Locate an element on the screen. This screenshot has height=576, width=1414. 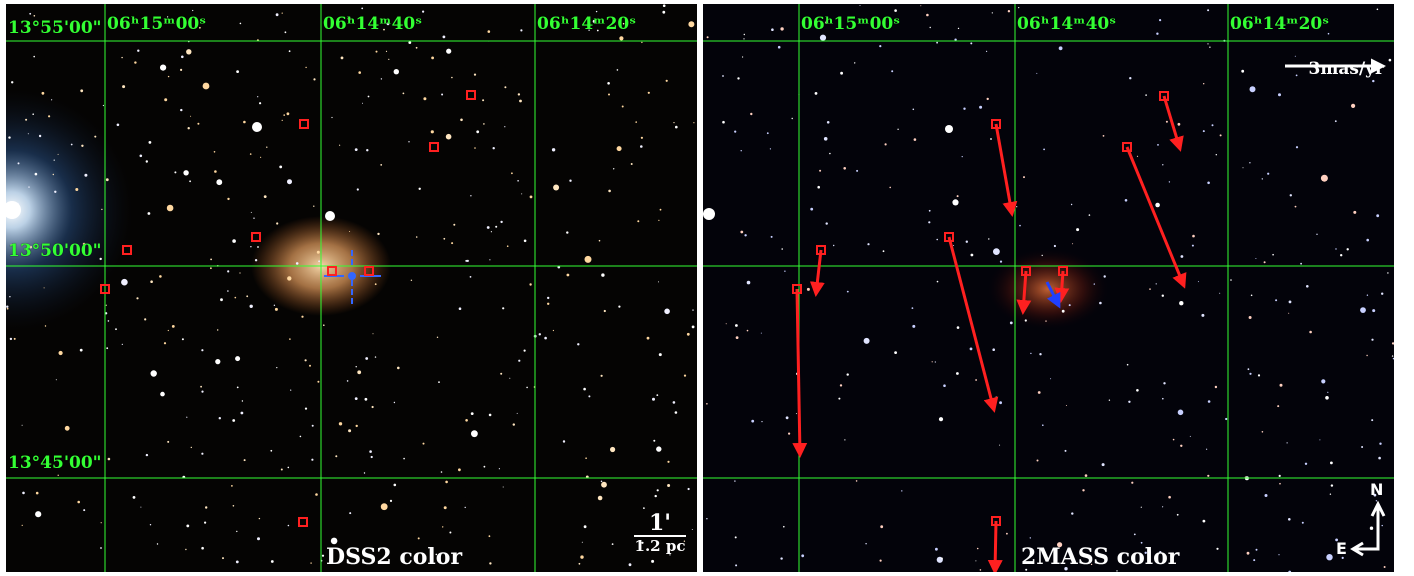
bright-star is located at coordinates (13, 210).